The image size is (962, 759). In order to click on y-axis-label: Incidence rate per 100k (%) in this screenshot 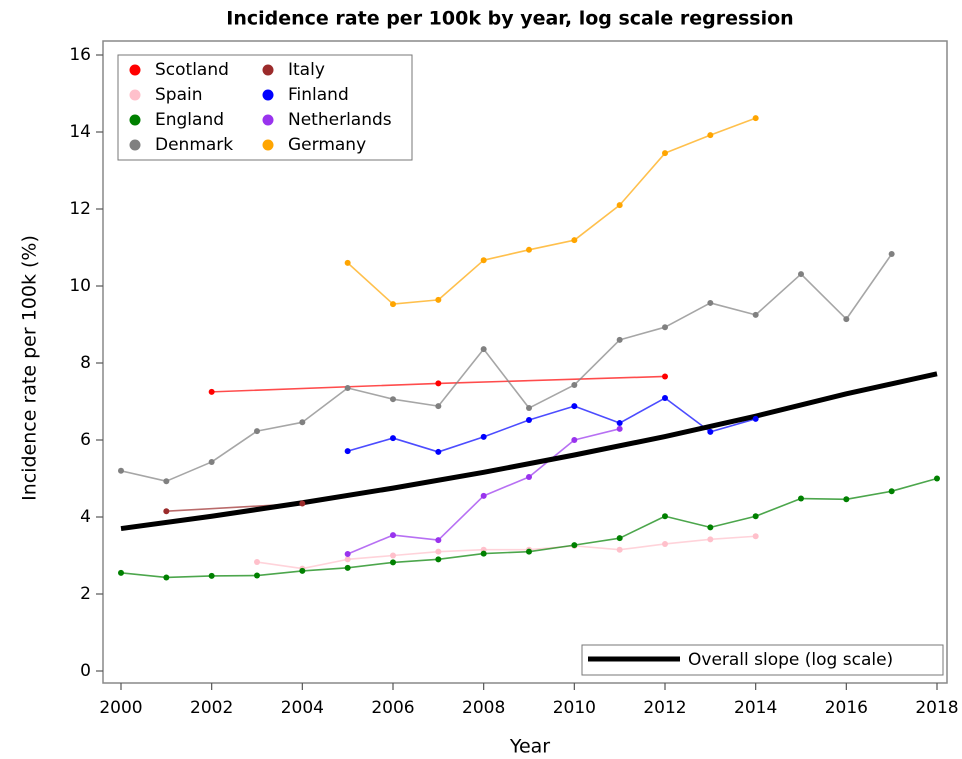, I will do `click(30, 368)`.